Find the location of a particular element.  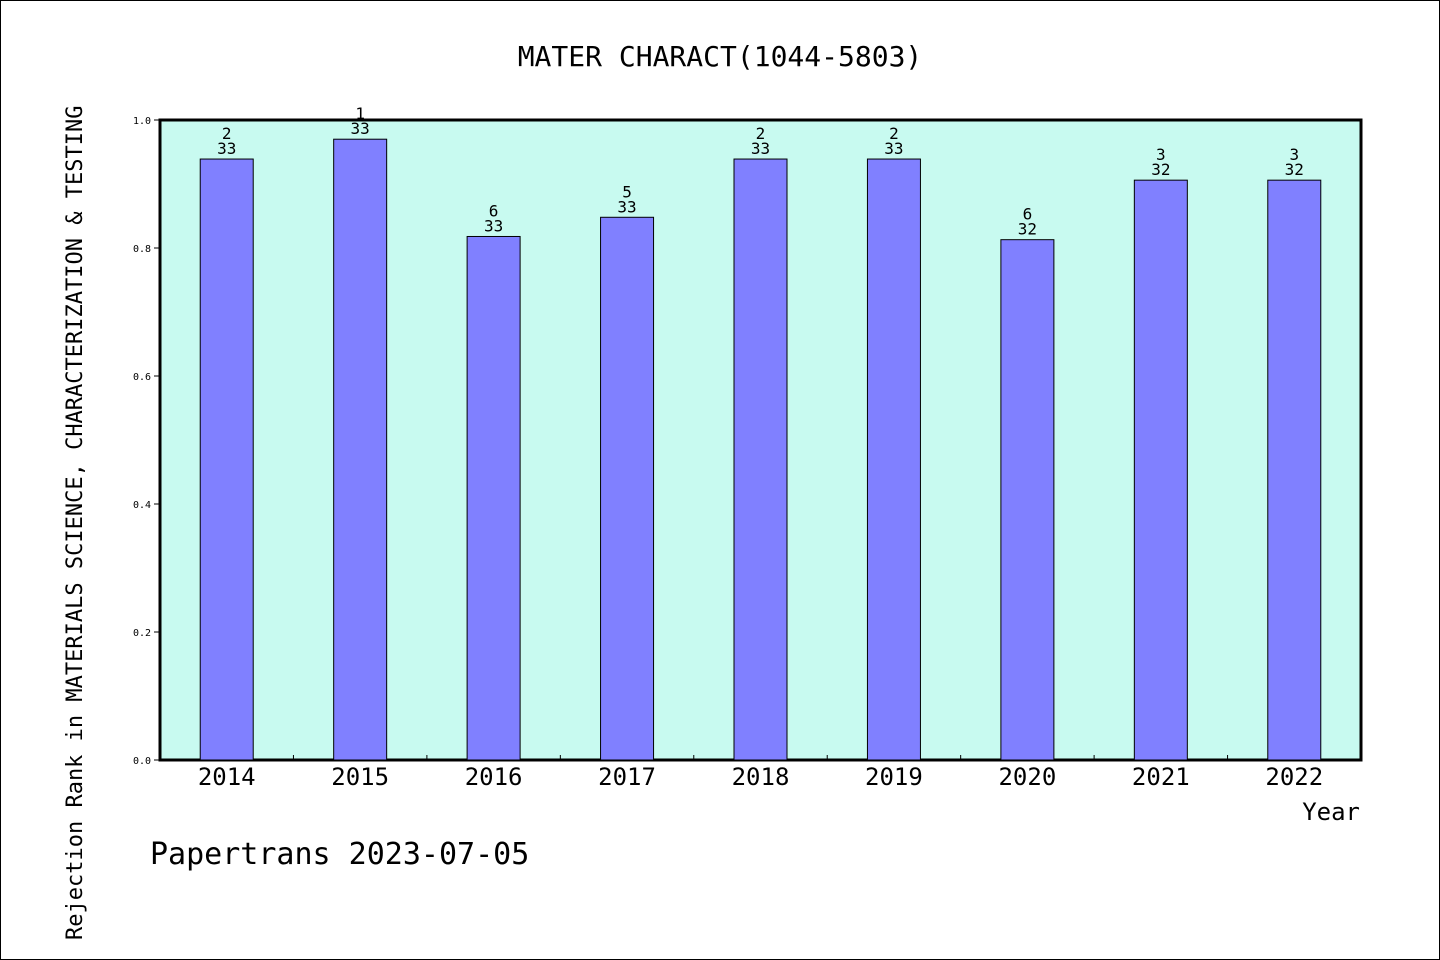

bar-rank-label: 1 is located at coordinates (360, 113).